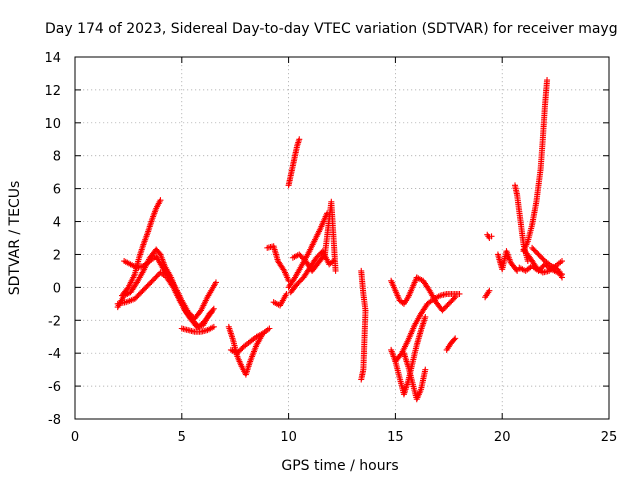 The height and width of the screenshot is (480, 640). I want to click on series-track-h, so click(278, 263).